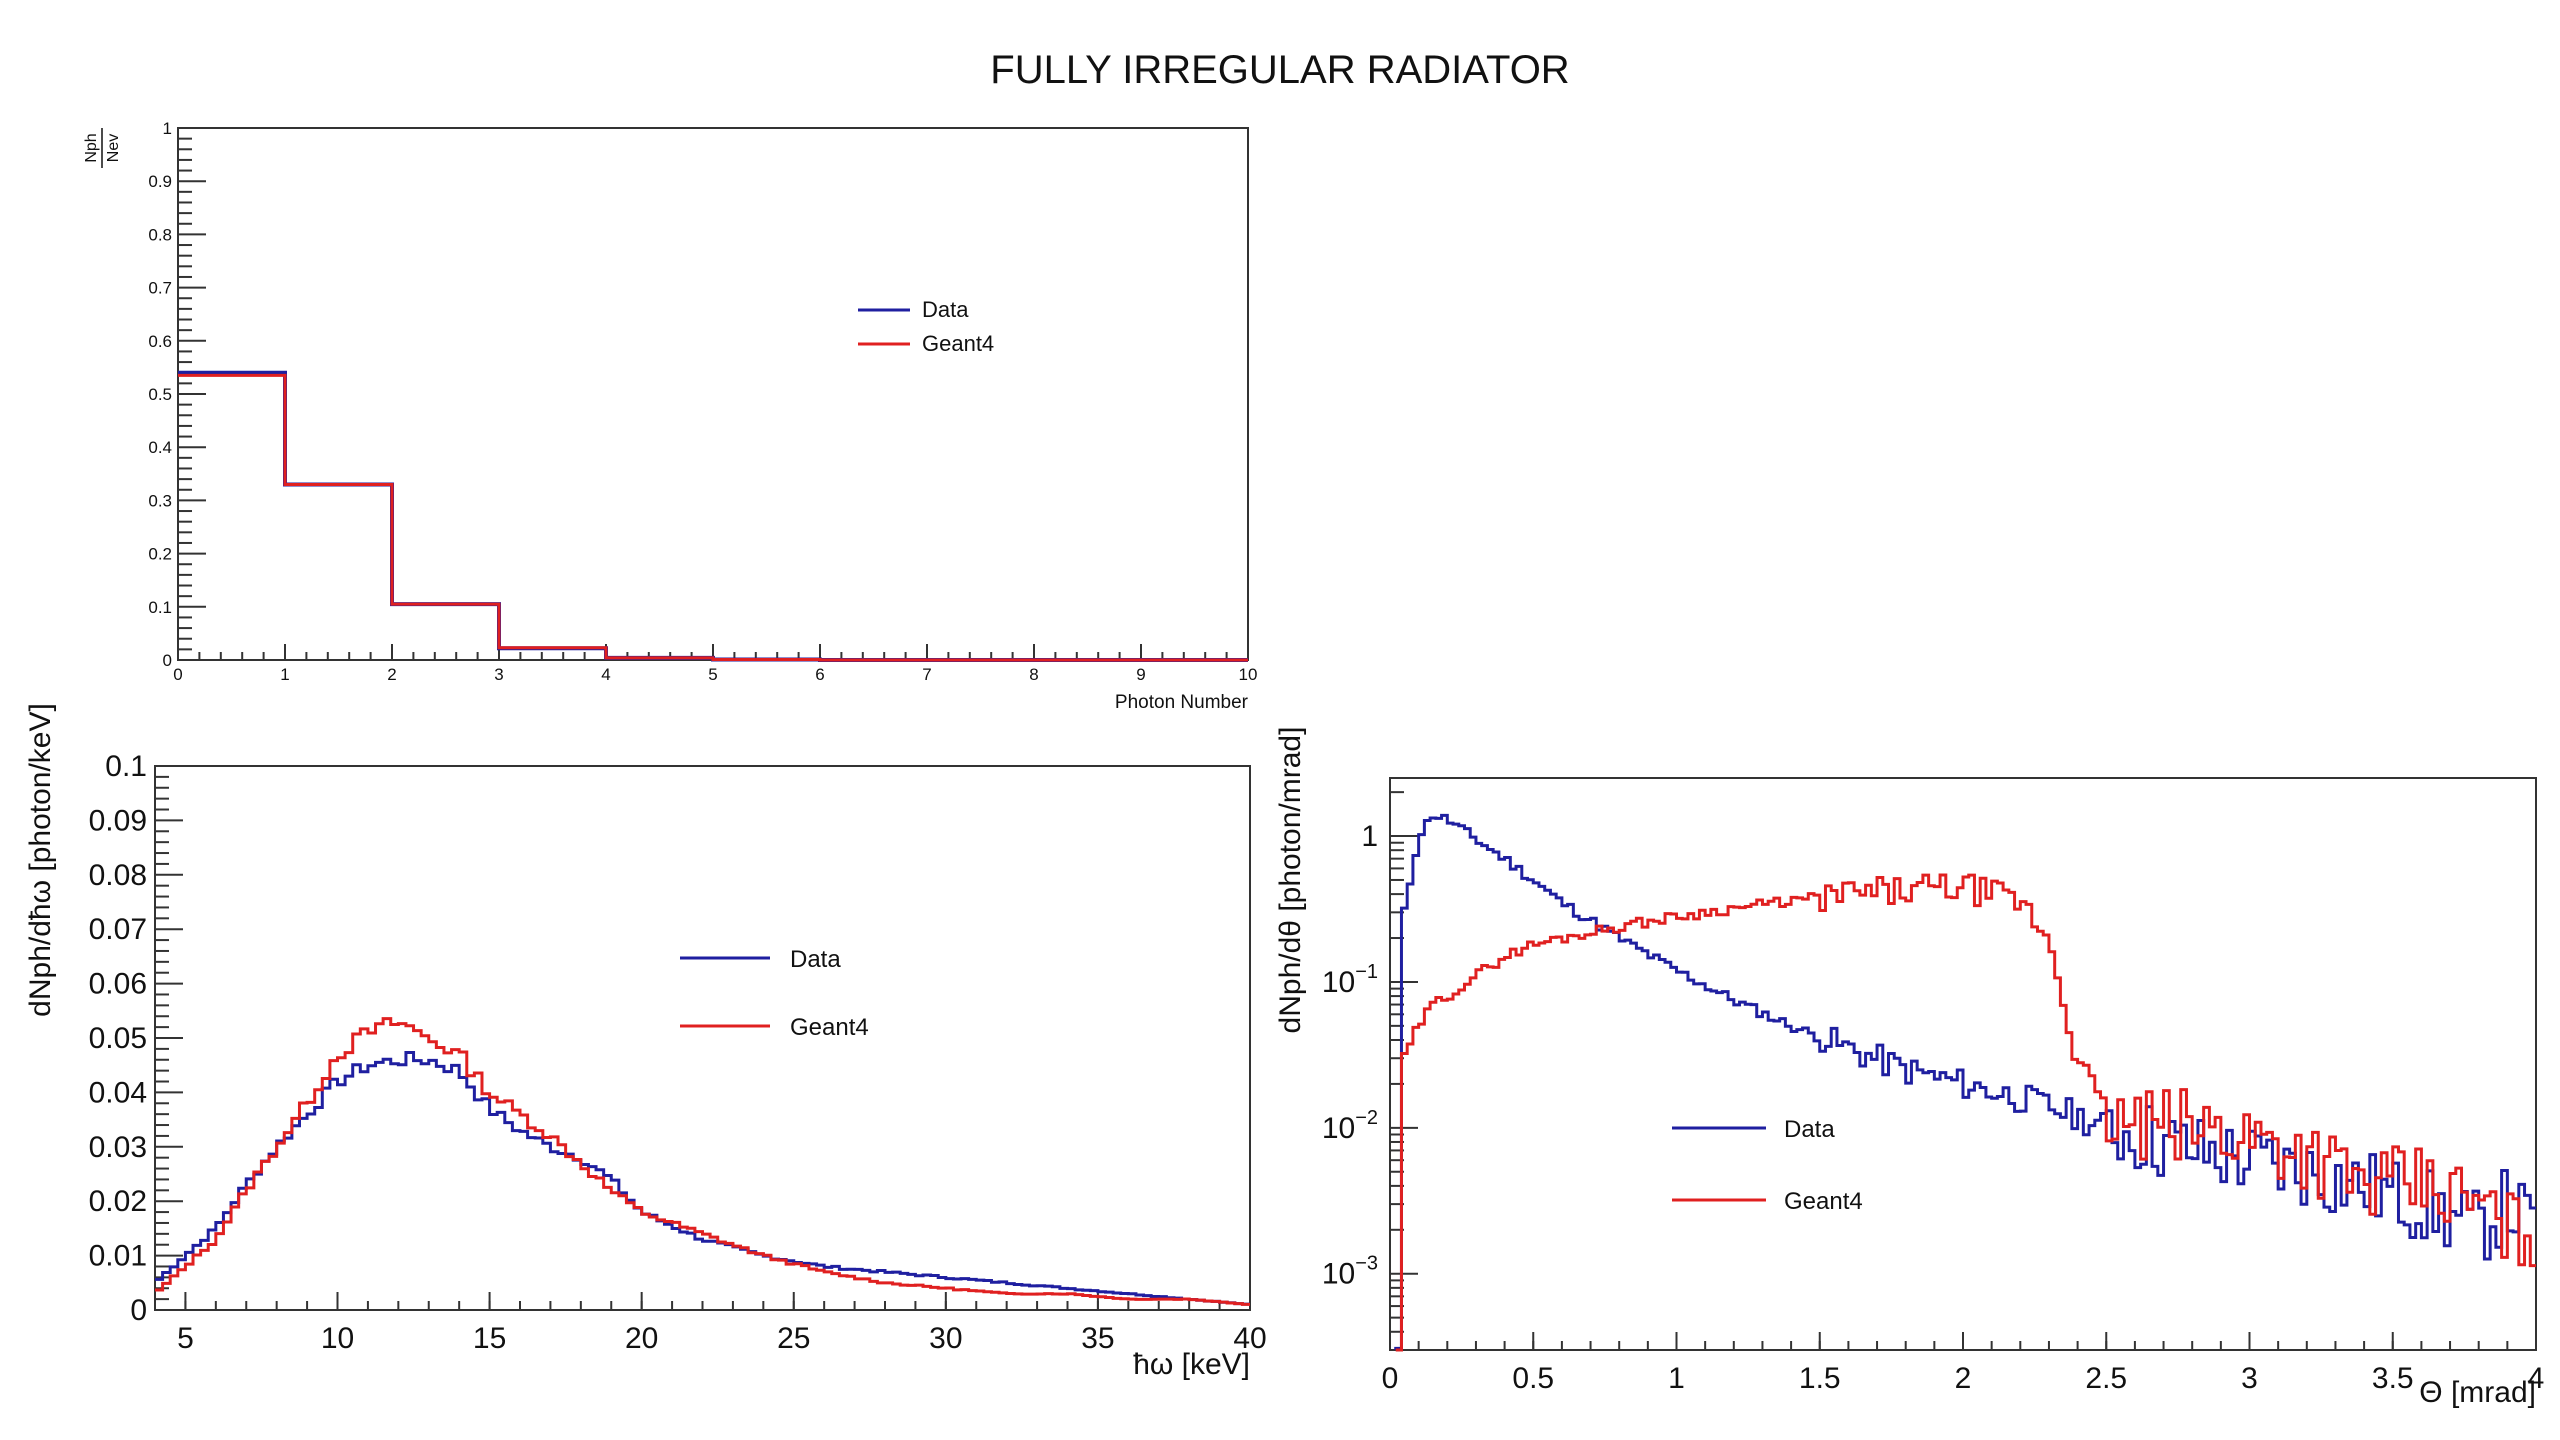  I want to click on x-tick-label: 35, so click(1097, 1338).